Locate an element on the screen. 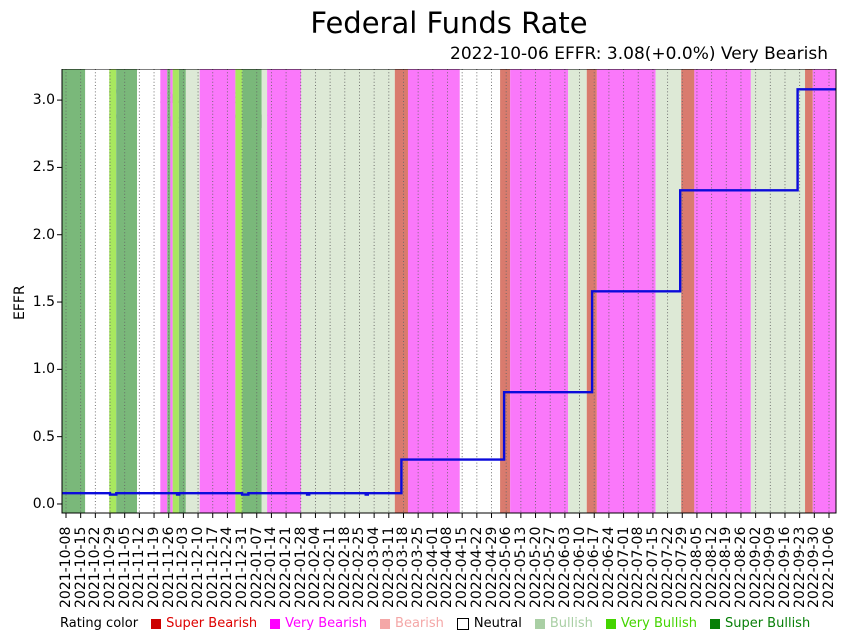 This screenshot has height=641, width=855. y-tick-label: 2.5 is located at coordinates (43, 167).